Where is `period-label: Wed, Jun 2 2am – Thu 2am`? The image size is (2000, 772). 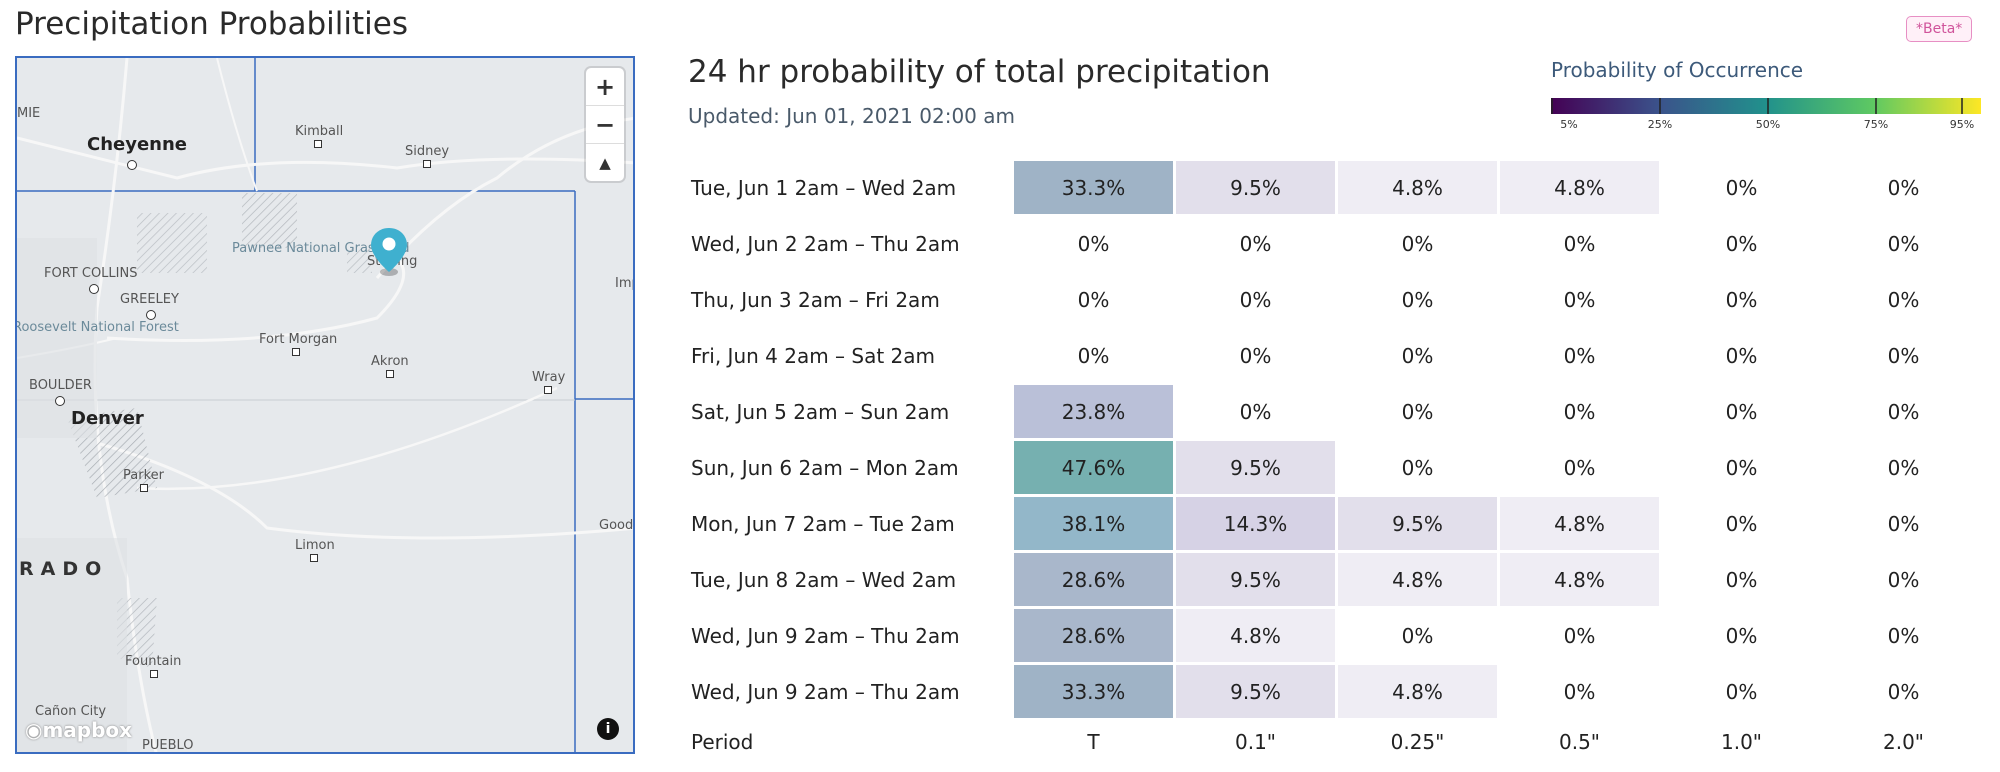
period-label: Wed, Jun 2 2am – Thu 2am is located at coordinates (848, 245).